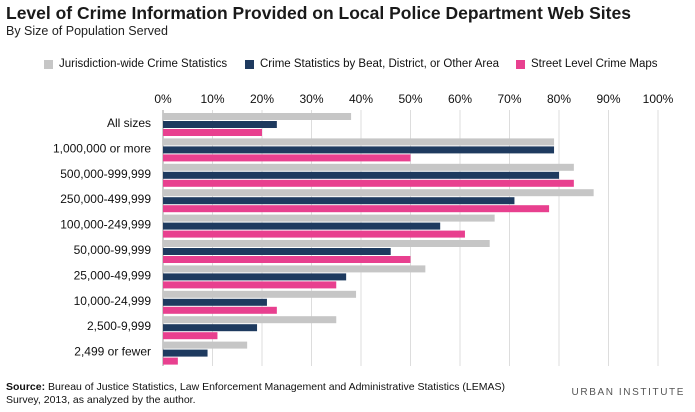  What do you see at coordinates (48, 64) in the screenshot?
I see `legend-swatch-jurisdiction` at bounding box center [48, 64].